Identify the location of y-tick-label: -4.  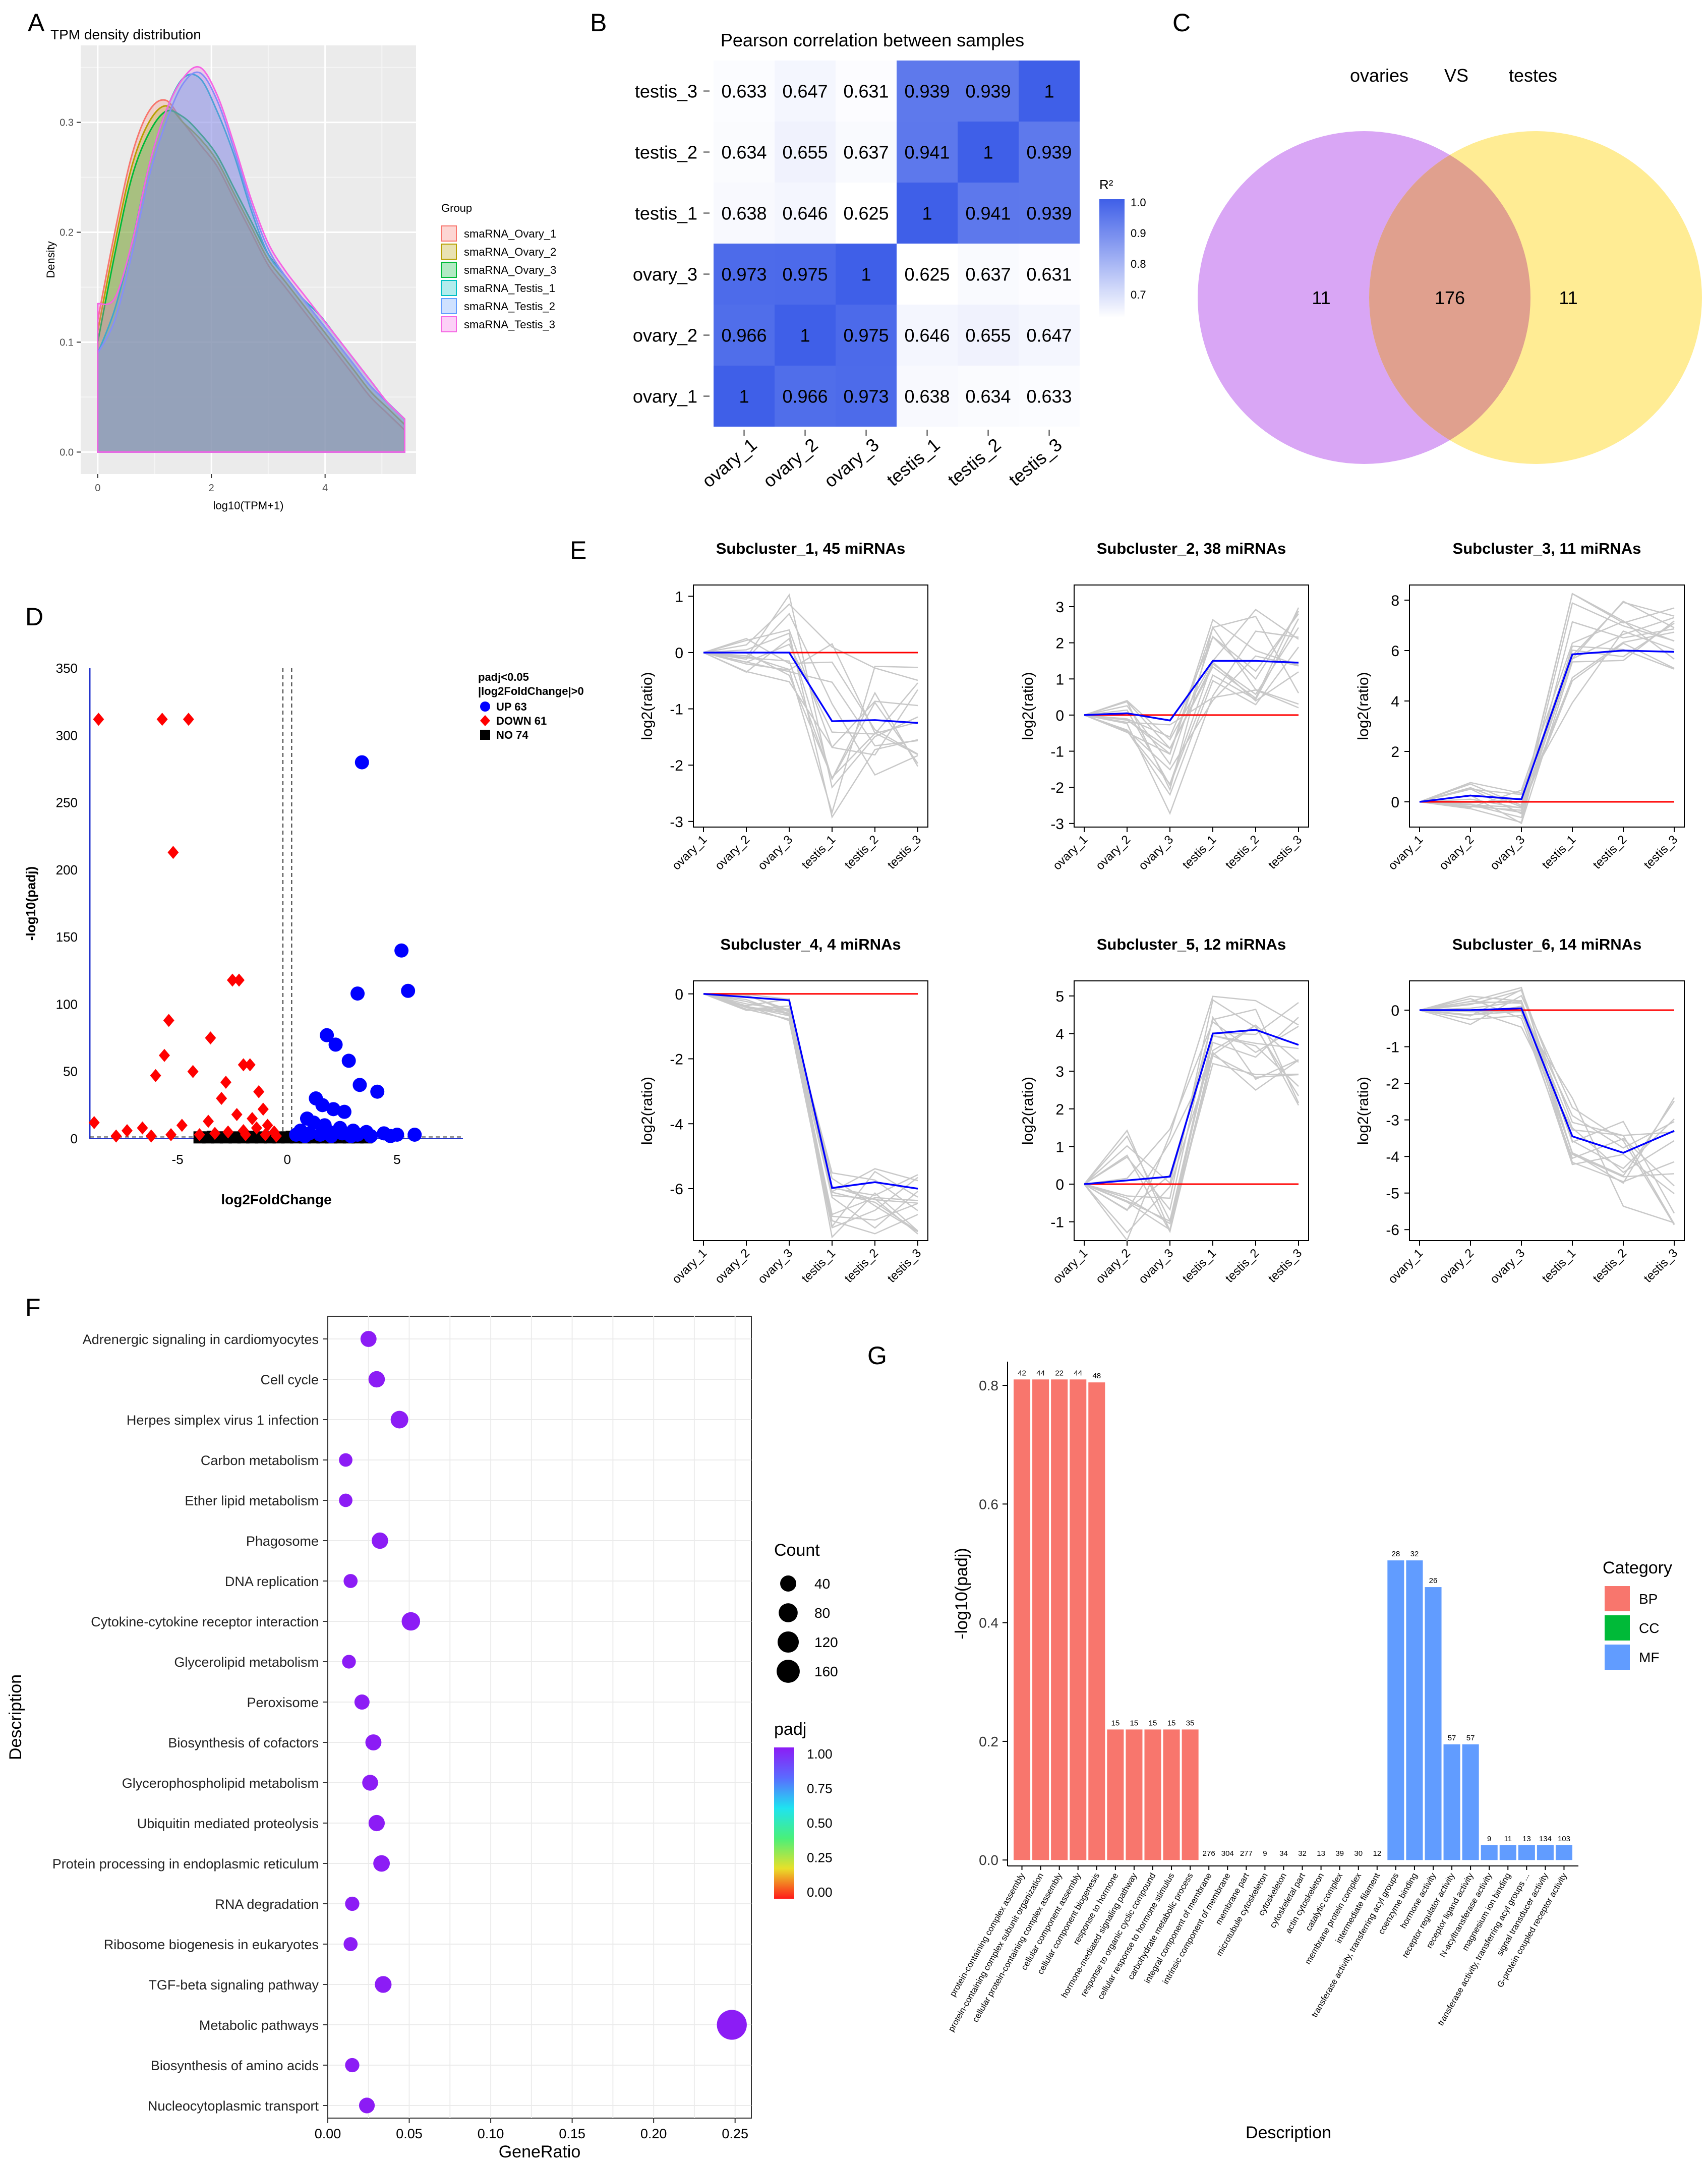
(1392, 1157).